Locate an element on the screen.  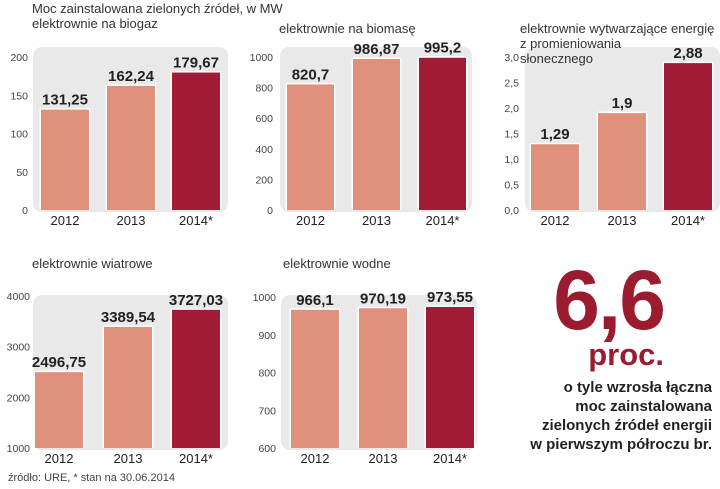
chart-title: elektrownie wytwarzające energię is located at coordinates (617, 28).